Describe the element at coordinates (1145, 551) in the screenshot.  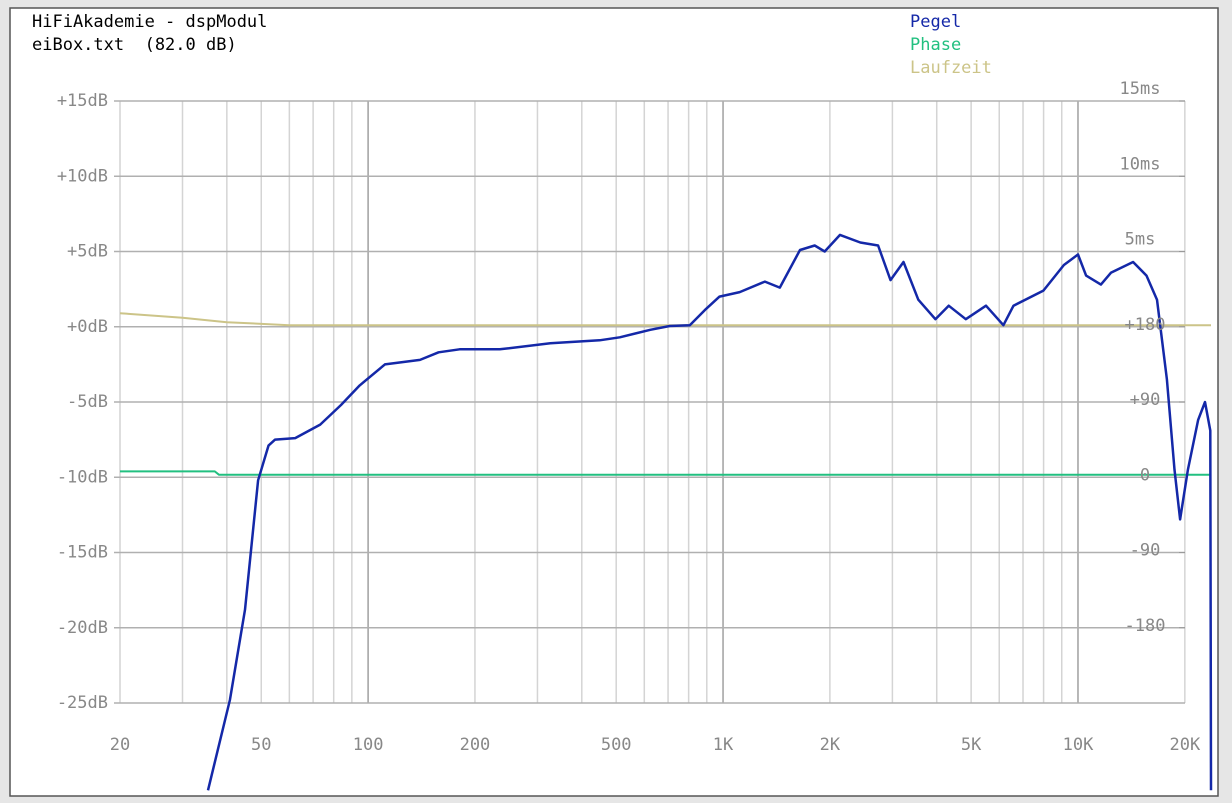
I see `y3-tick-label: -90` at that location.